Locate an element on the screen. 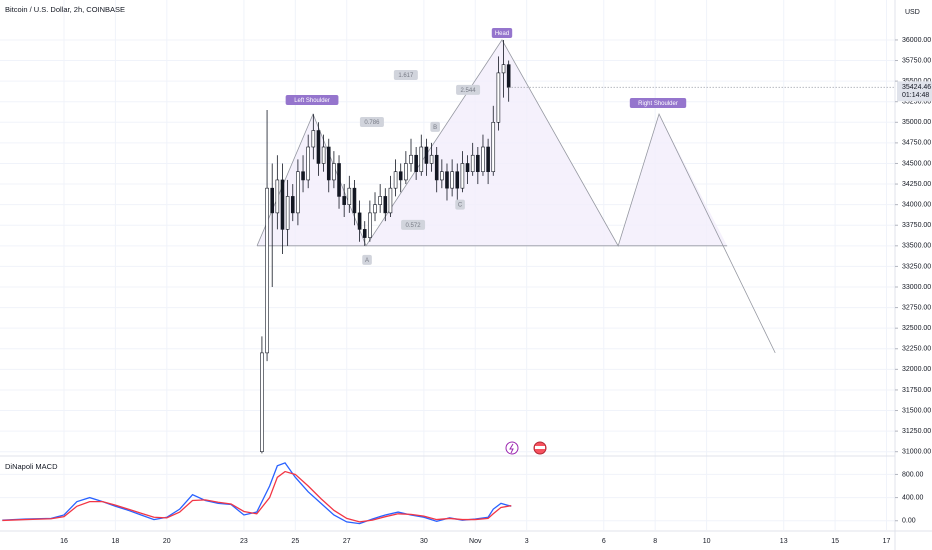 The width and height of the screenshot is (932, 550). y-tick-label: 34000.00 is located at coordinates (916, 204).